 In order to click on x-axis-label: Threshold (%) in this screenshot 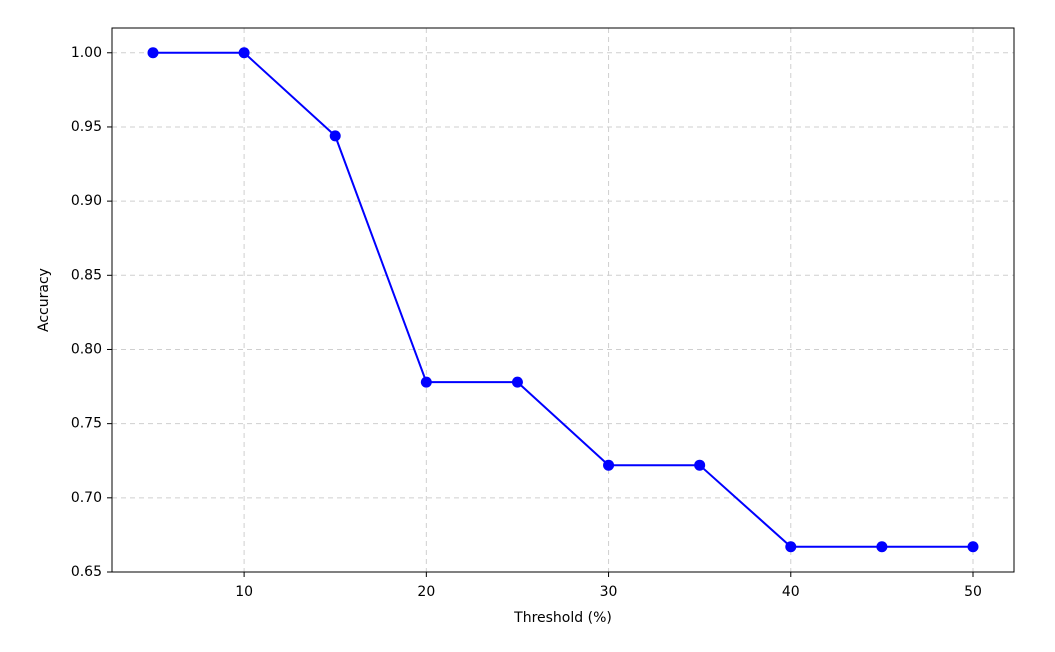, I will do `click(562, 618)`.